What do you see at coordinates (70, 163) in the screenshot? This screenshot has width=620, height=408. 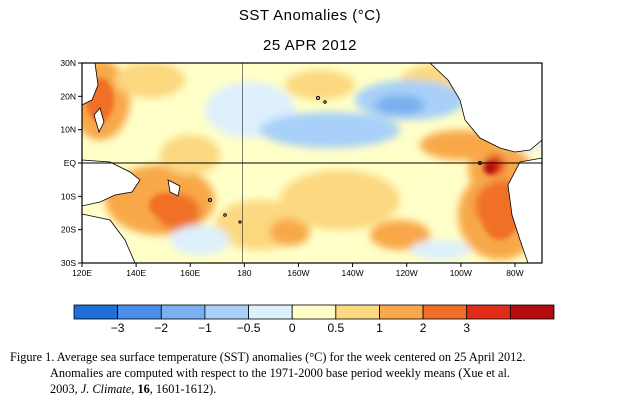 I see `y-tick-label: EQ` at bounding box center [70, 163].